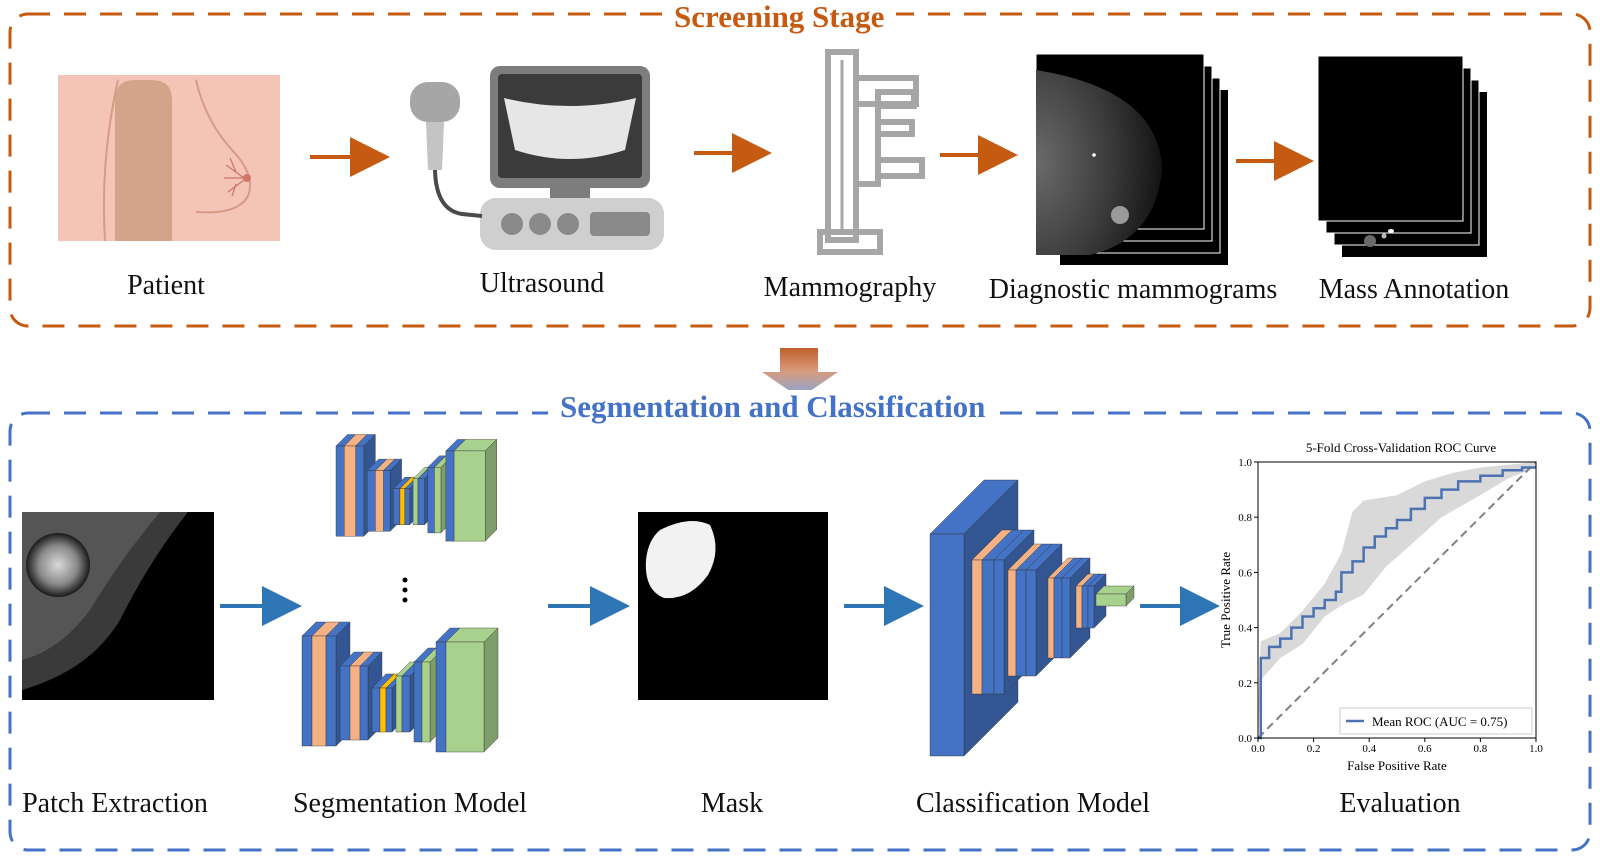  Describe the element at coordinates (1245, 629) in the screenshot. I see `y-tick-label: 0.4` at that location.